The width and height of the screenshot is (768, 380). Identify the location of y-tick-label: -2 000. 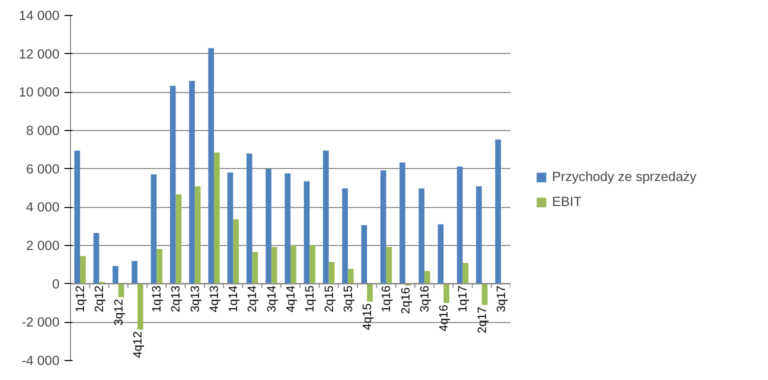
(41, 322).